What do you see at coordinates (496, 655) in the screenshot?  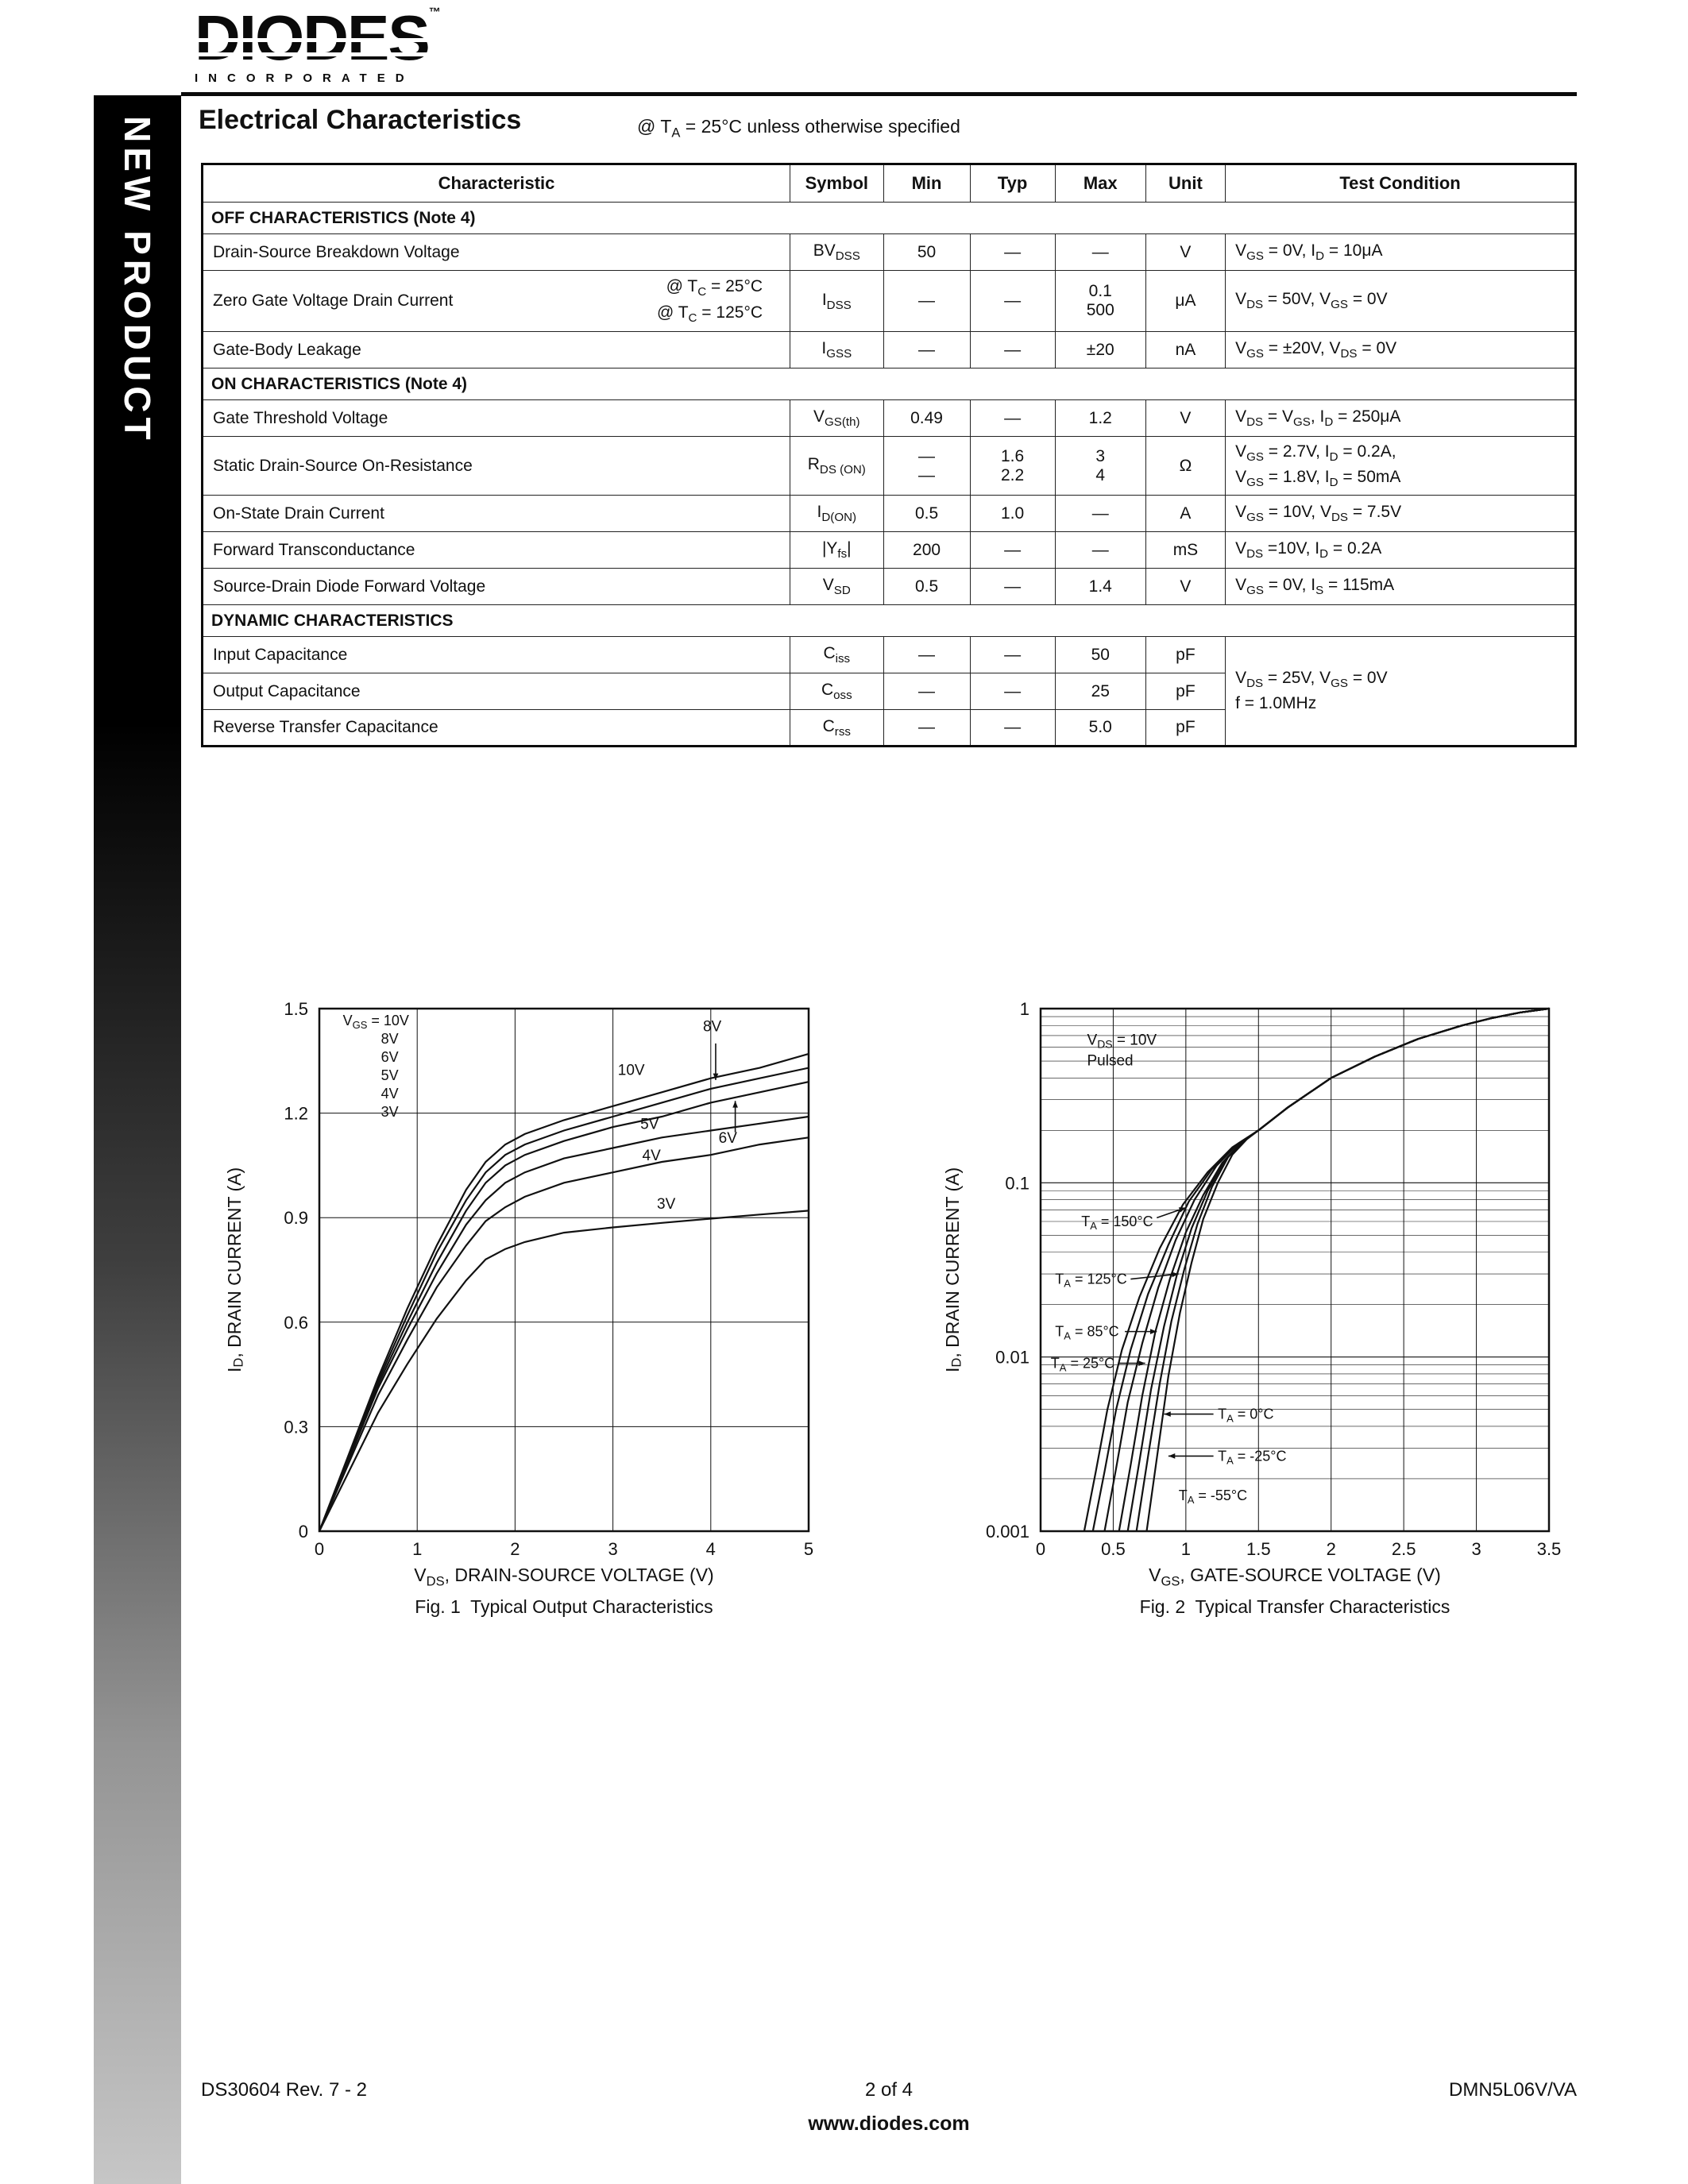 I see `characteristic-cell: Input Capacitance` at bounding box center [496, 655].